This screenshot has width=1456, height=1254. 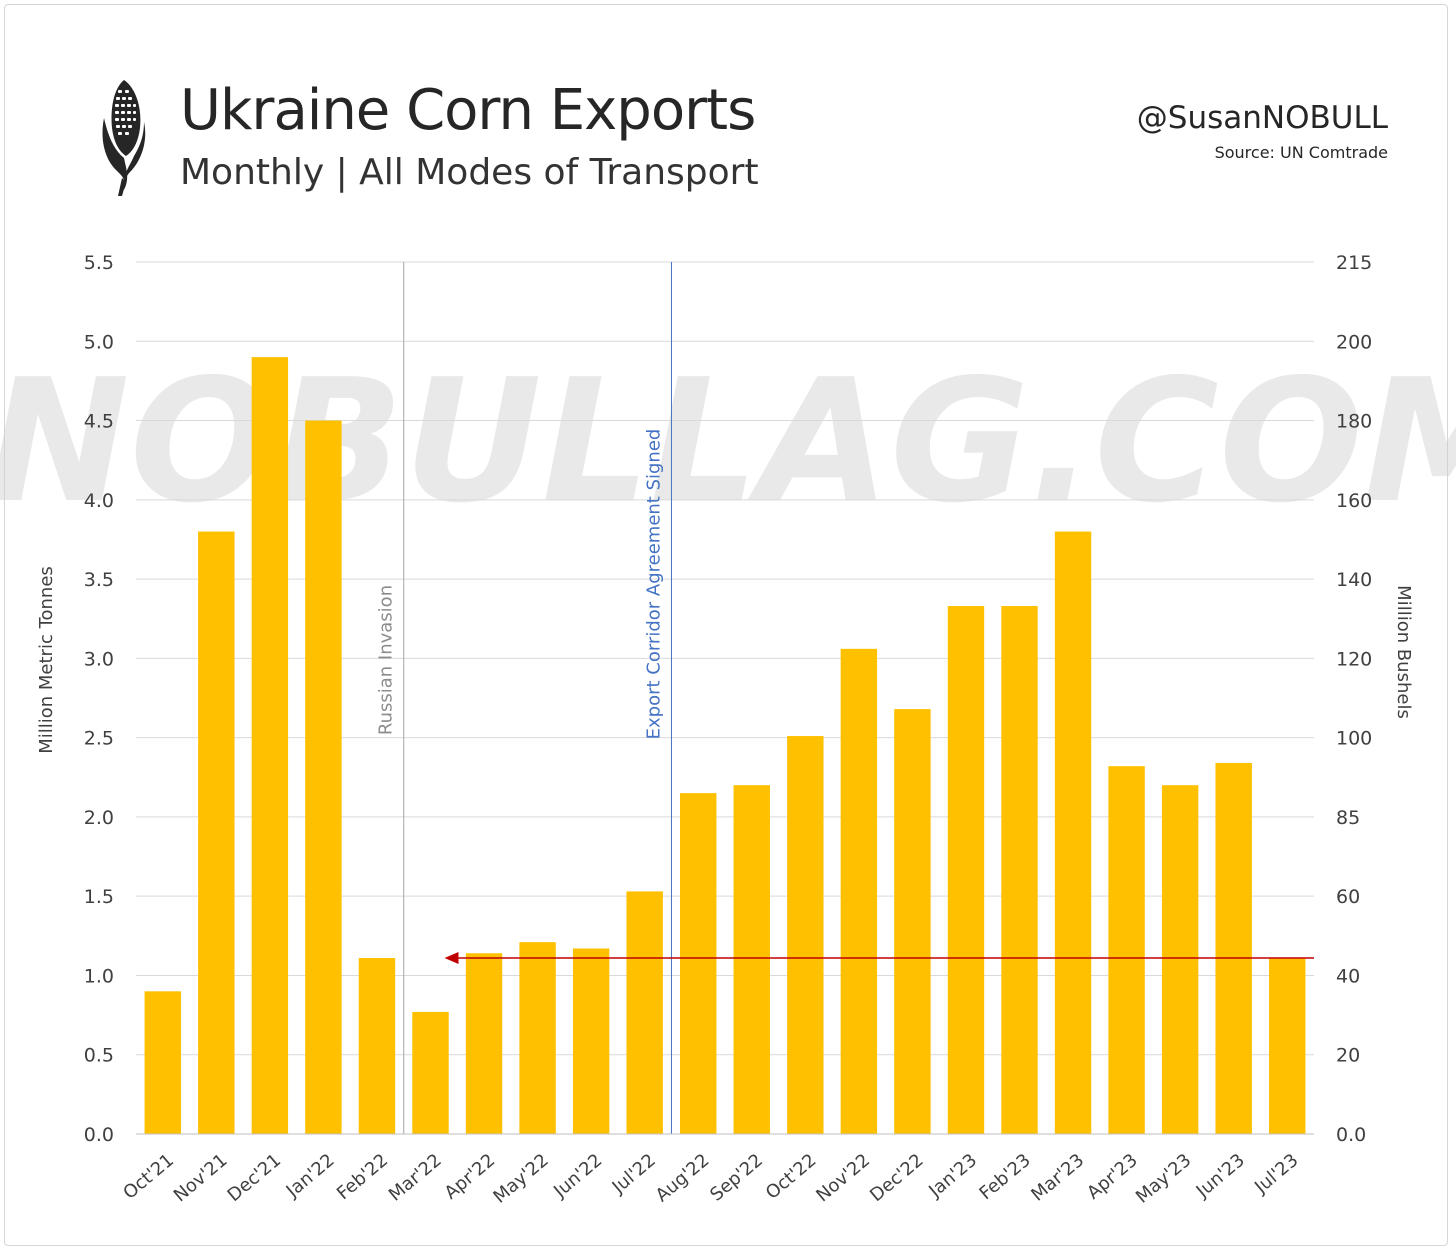 What do you see at coordinates (1354, 699) in the screenshot?
I see `y-axis-right: 0.0 20 40 60 85 100 120 140 160 180 200 215` at bounding box center [1354, 699].